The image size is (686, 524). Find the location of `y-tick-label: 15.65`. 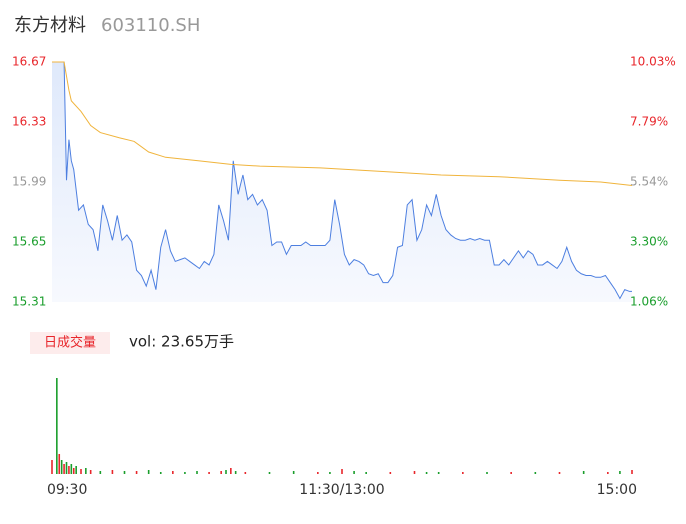

y-tick-label: 15.65 is located at coordinates (29, 242).